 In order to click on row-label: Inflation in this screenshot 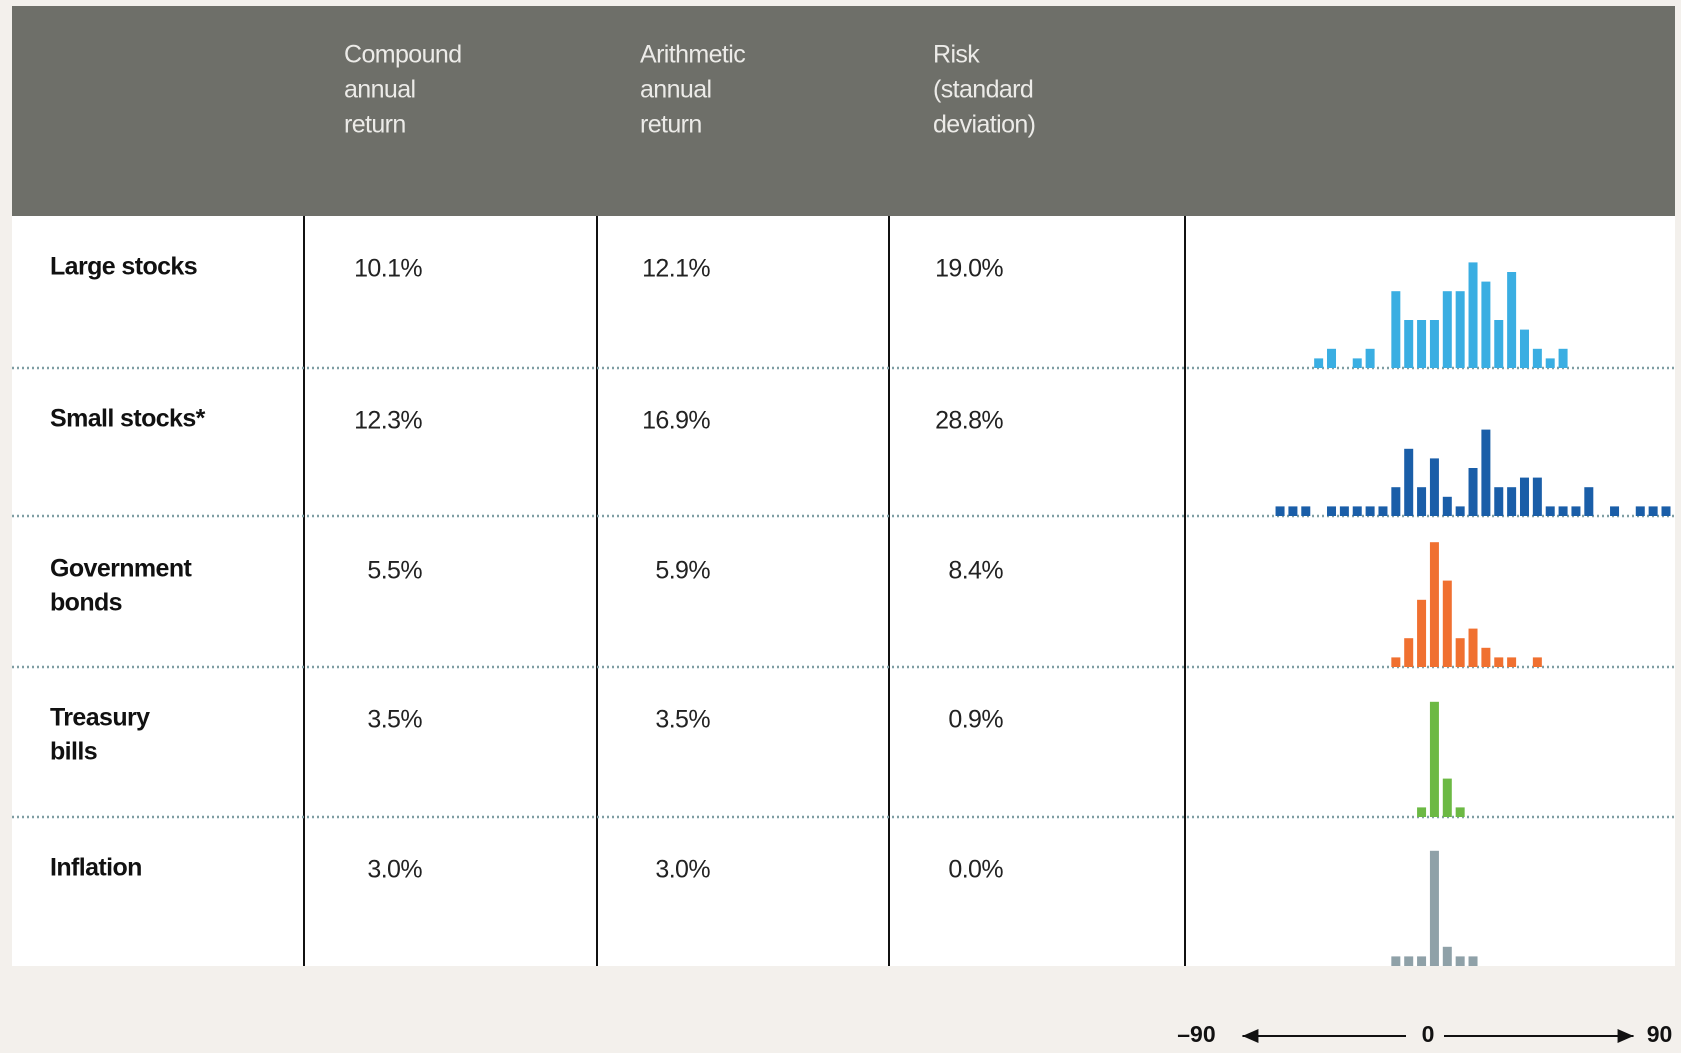, I will do `click(96, 868)`.